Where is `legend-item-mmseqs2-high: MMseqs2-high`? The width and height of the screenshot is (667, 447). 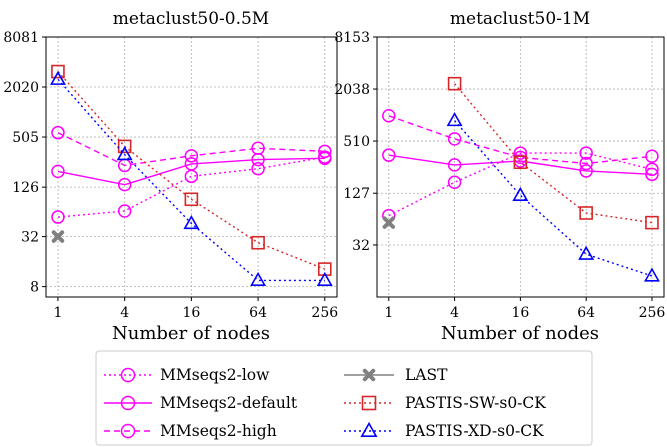 legend-item-mmseqs2-high: MMseqs2-high is located at coordinates (190, 431).